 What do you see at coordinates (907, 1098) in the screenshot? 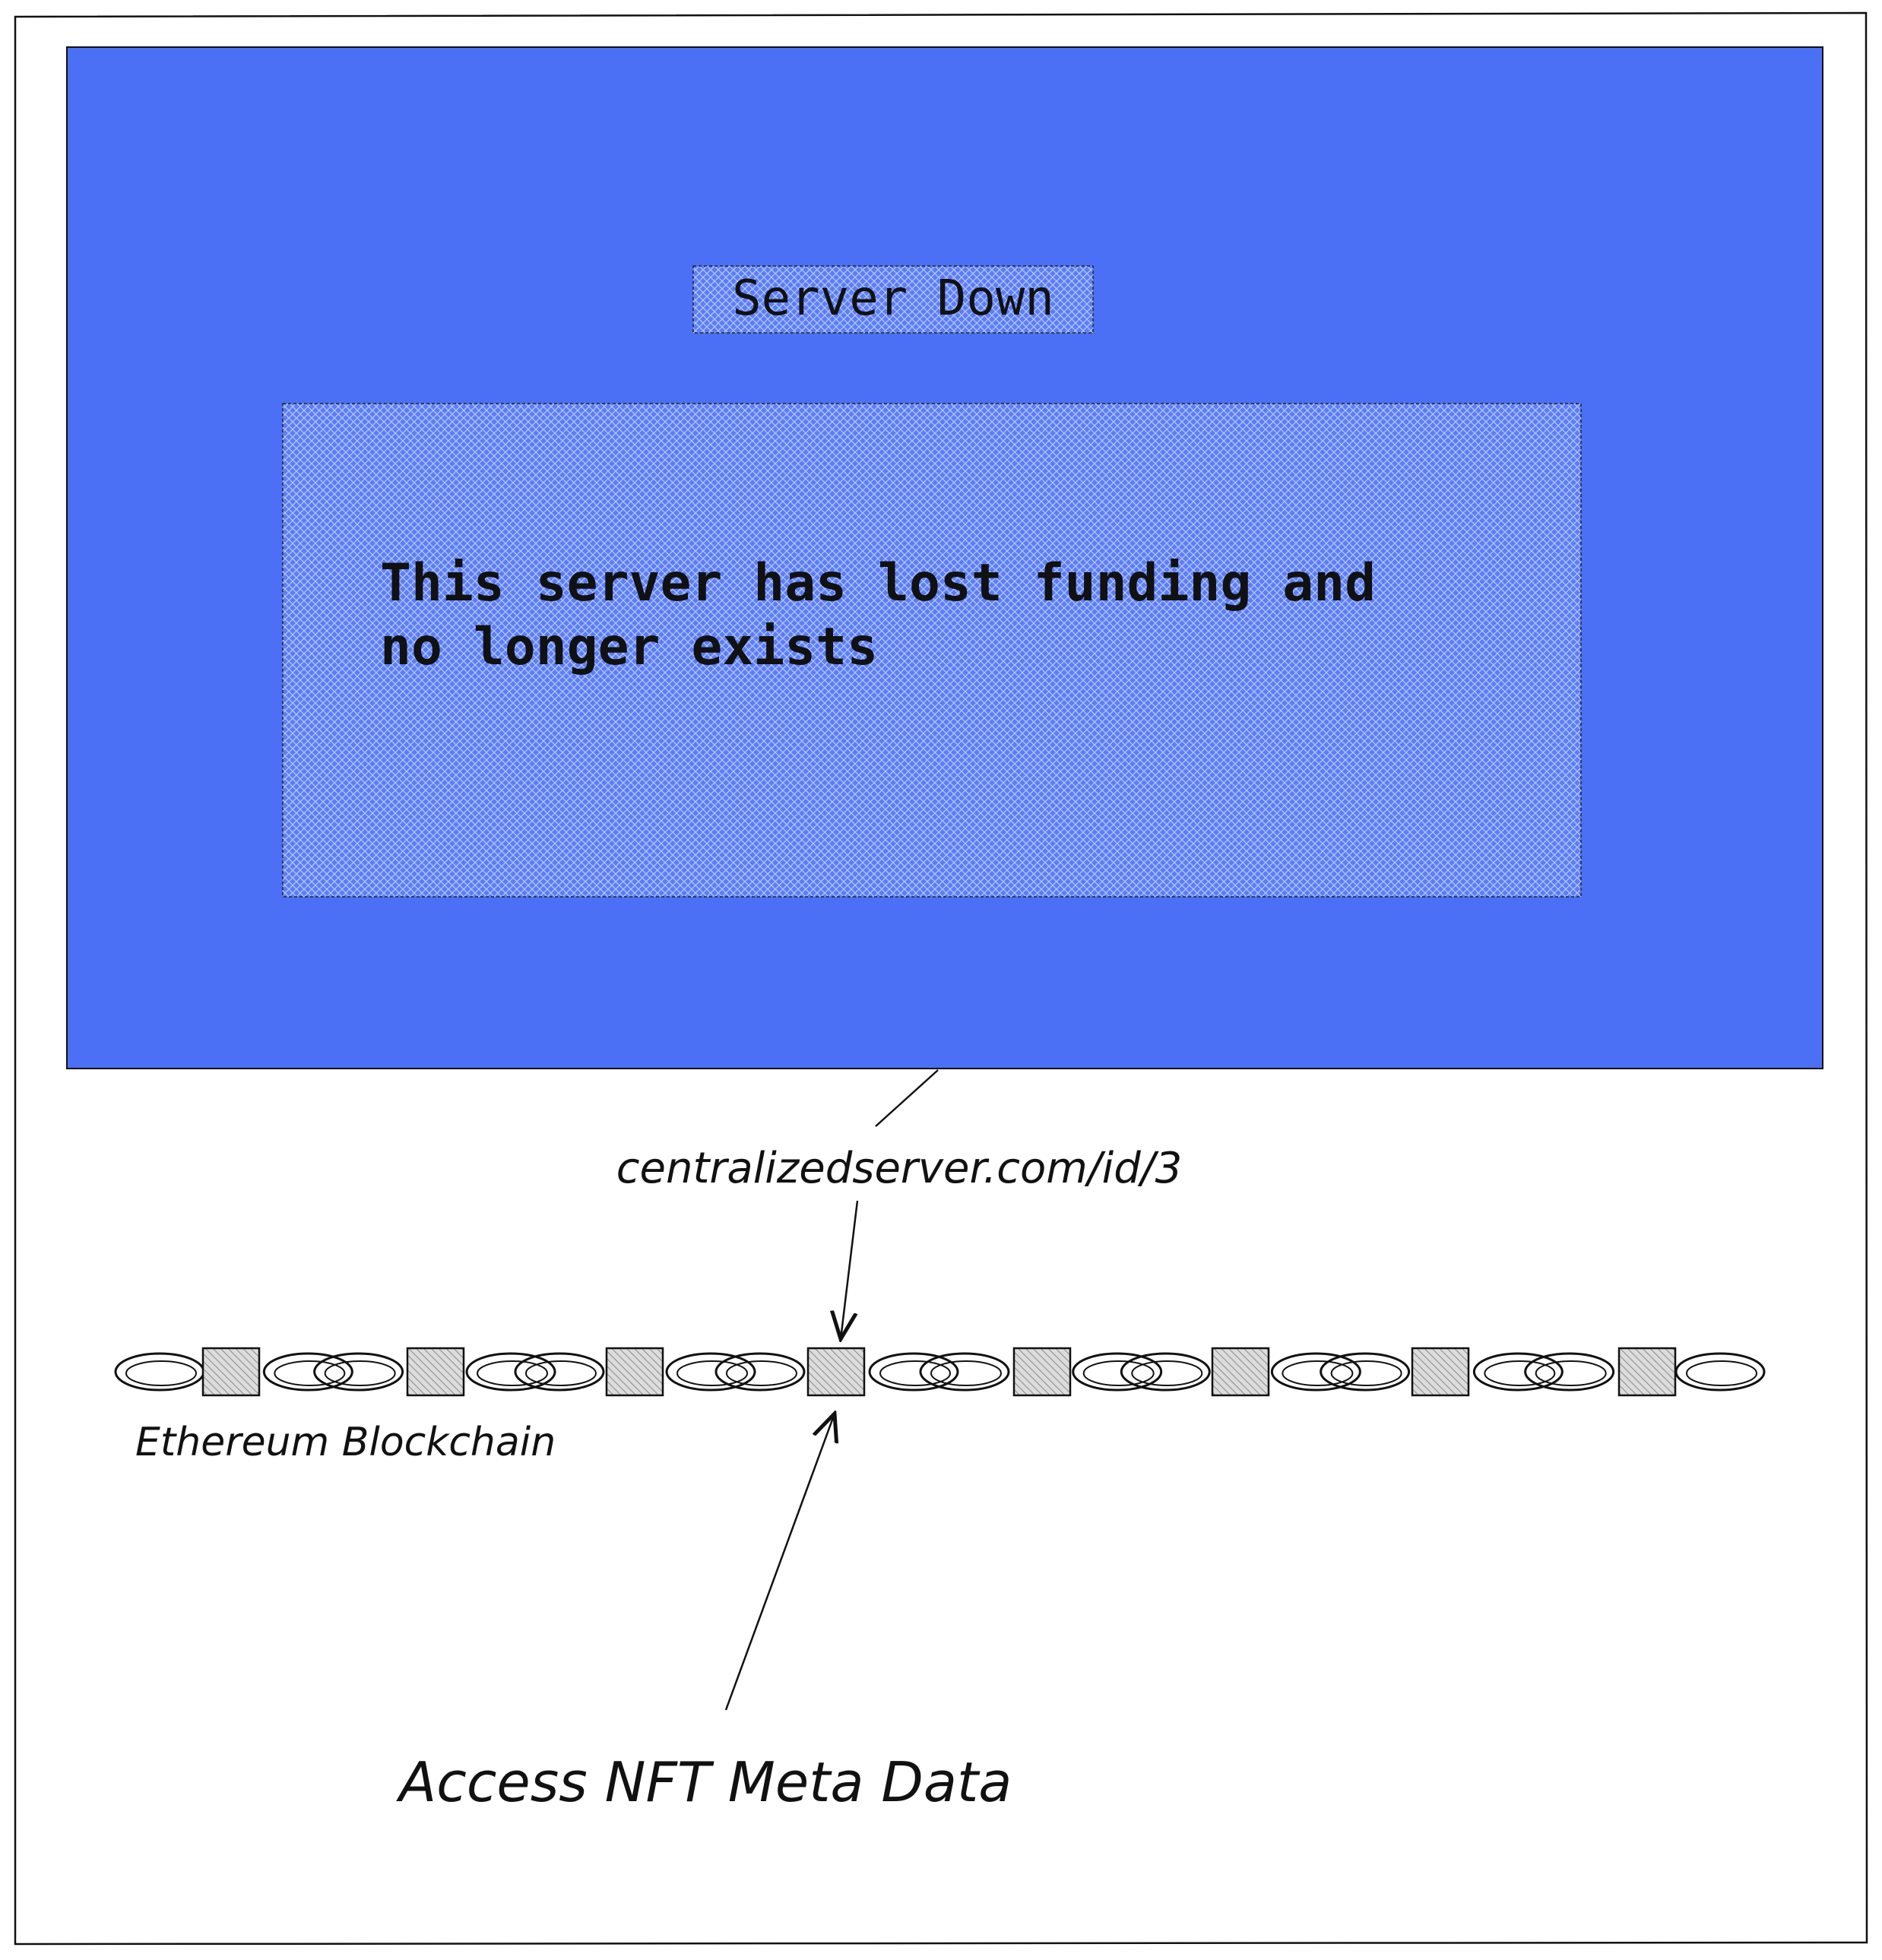
I see `url-connector-line` at bounding box center [907, 1098].